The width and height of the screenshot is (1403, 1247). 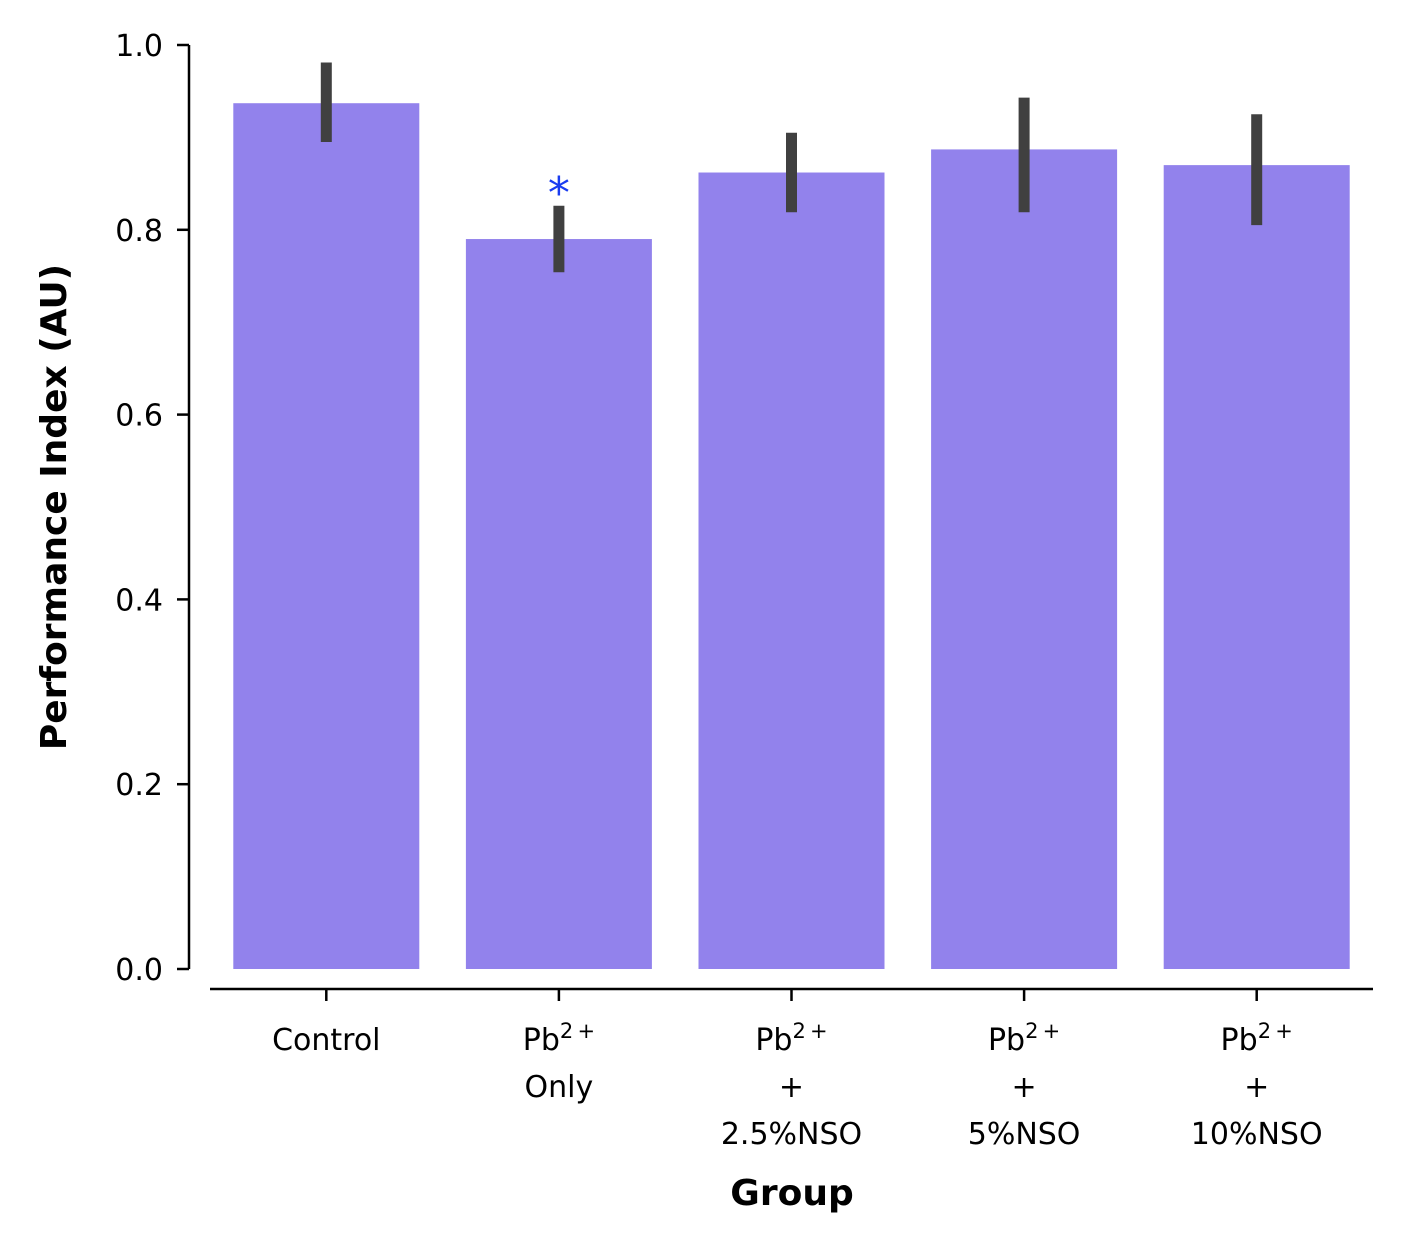 I want to click on error-bars-group, so click(x=791, y=167).